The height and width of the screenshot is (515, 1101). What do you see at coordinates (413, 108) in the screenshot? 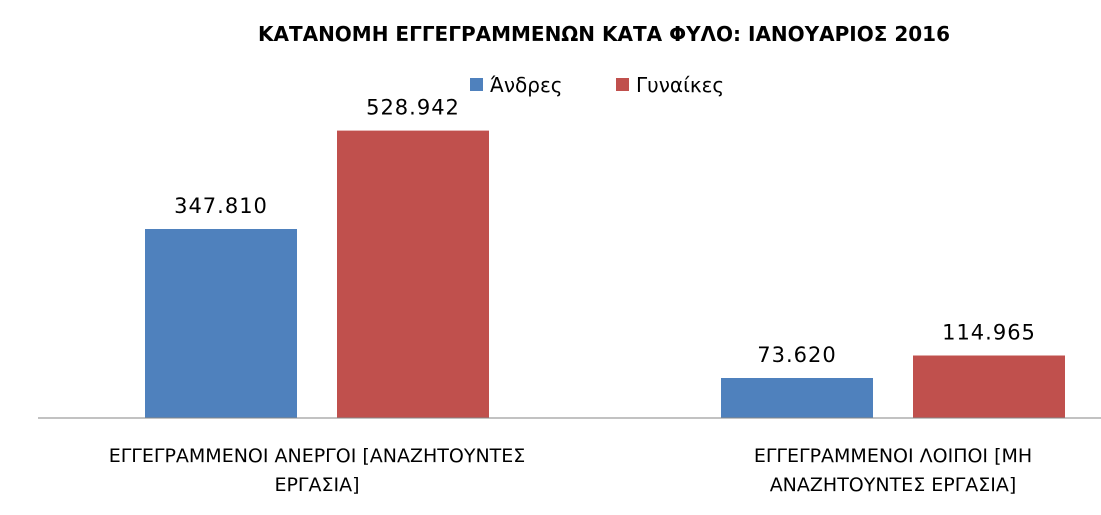
I see `data-label-gynaikes-cat1: 528.942` at bounding box center [413, 108].